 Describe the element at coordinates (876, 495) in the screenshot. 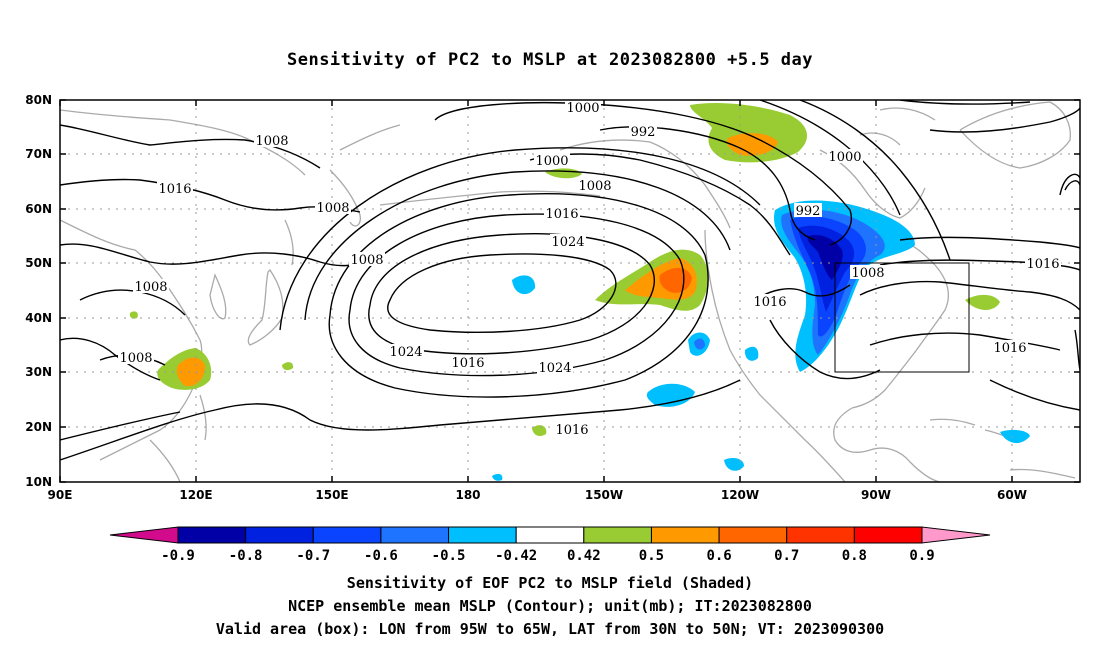

I see `lon-label: 90W` at that location.